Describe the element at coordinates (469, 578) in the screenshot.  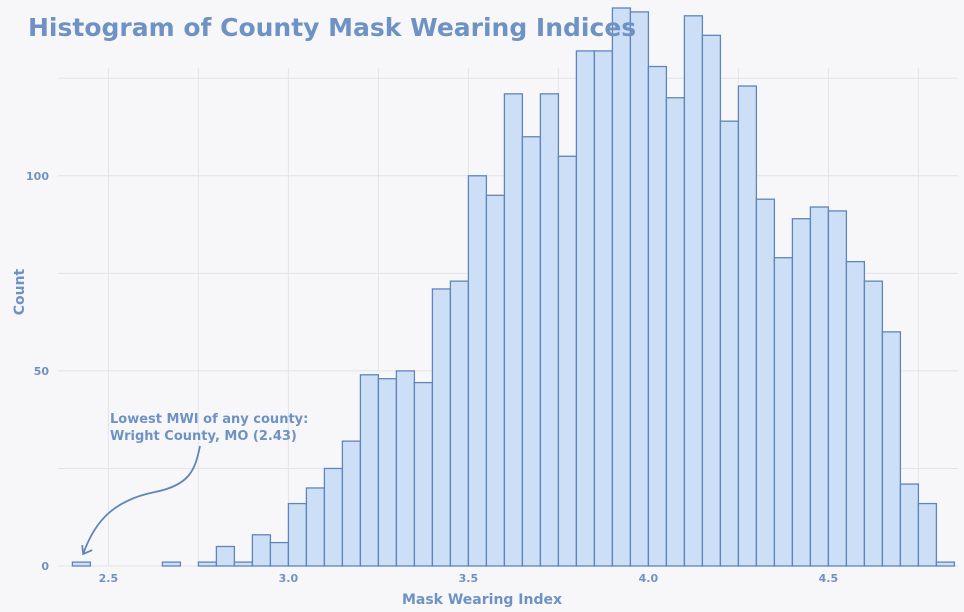
I see `x-tick-label: 3.5` at that location.